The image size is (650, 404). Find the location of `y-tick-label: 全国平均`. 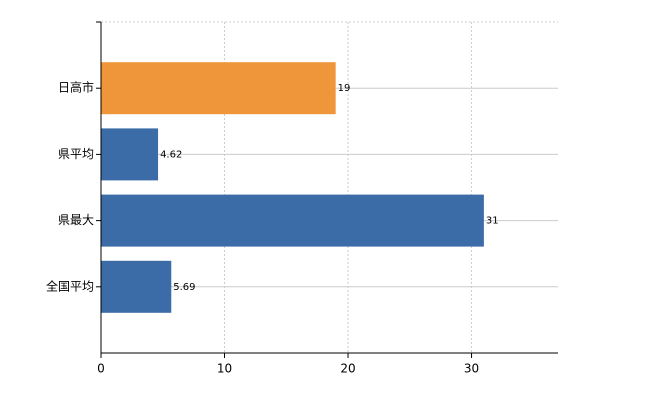

y-tick-label: 全国平均 is located at coordinates (70, 285).